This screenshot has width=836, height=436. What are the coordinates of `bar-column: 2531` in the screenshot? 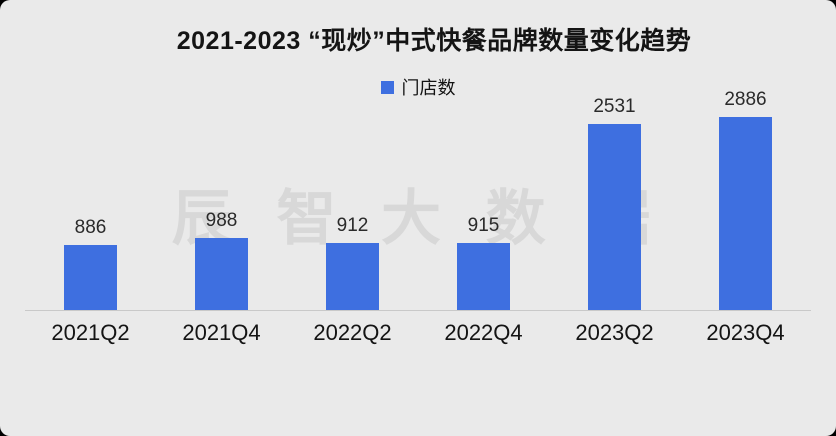 It's located at (614, 200).